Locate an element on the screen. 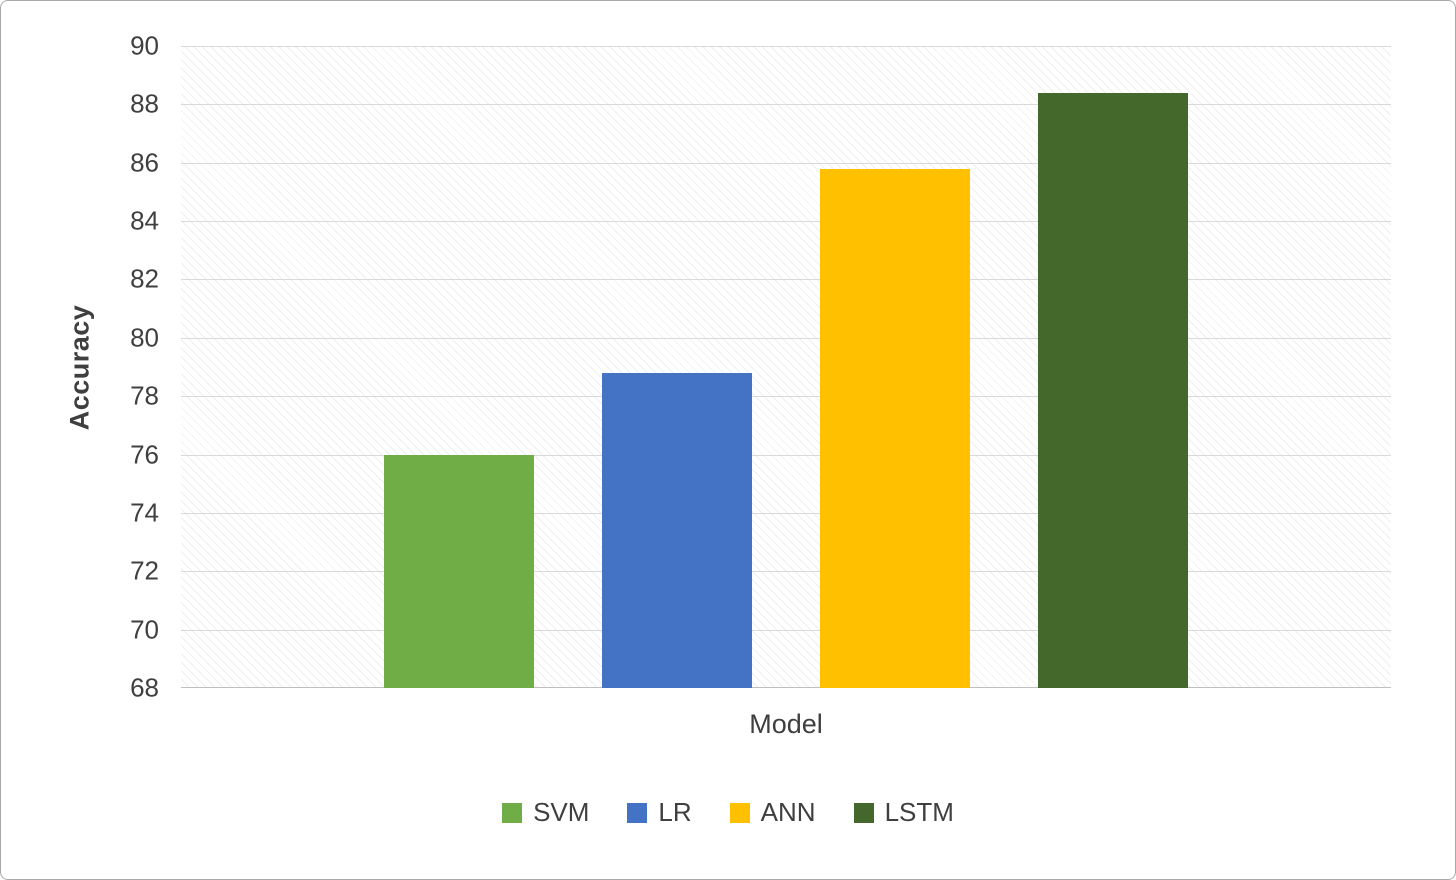 The image size is (1456, 880). bar-svm is located at coordinates (459, 571).